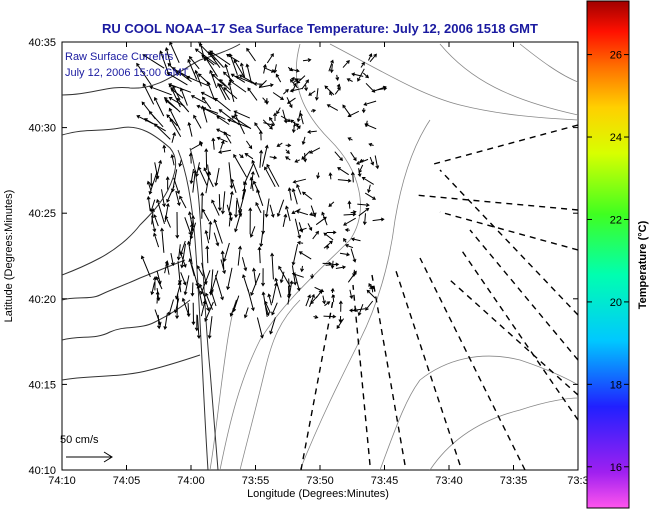 The image size is (651, 511). Describe the element at coordinates (9, 256) in the screenshot. I see `y-axis-label: Latitude (Degrees:Minutes)` at that location.